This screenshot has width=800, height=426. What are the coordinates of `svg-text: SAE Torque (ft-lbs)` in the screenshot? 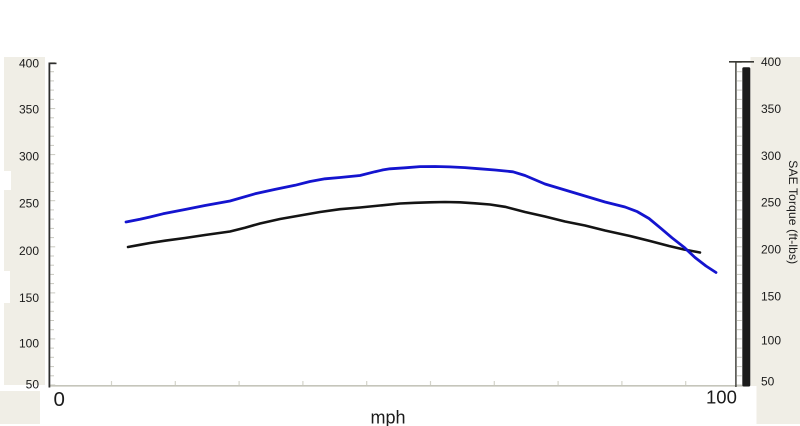 It's located at (793, 212).